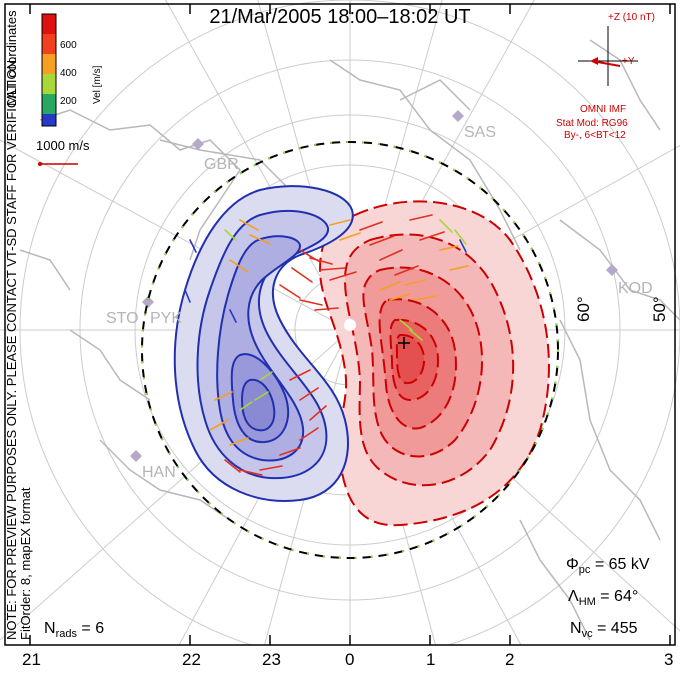 The width and height of the screenshot is (680, 674). What do you see at coordinates (595, 135) in the screenshot?
I see `imf-condition: By-, 6<BT<12` at bounding box center [595, 135].